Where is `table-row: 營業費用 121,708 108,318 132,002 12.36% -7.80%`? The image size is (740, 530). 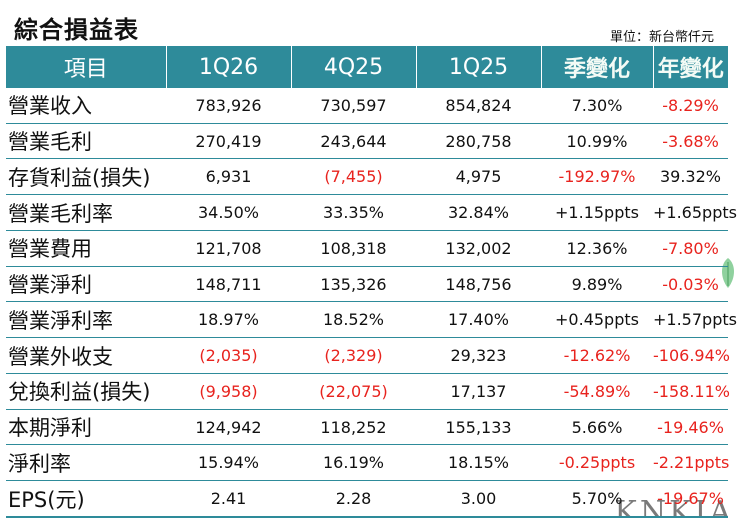
table-row: 營業費用 121,708 108,318 132,002 12.36% -7.80% is located at coordinates (367, 248).